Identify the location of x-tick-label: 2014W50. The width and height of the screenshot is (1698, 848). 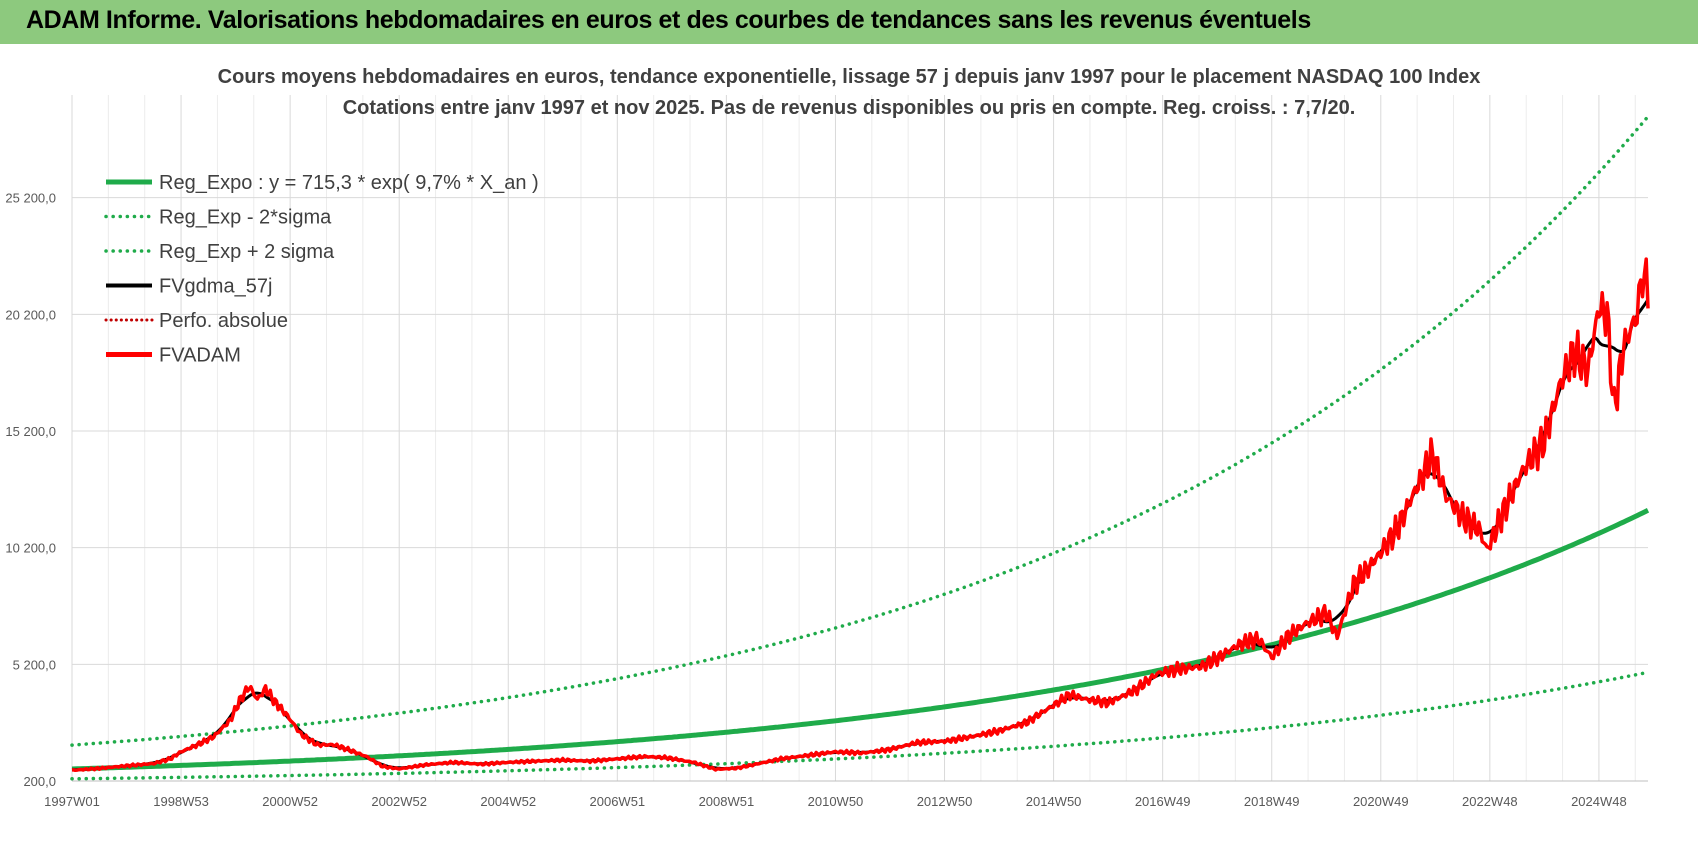
(1054, 801).